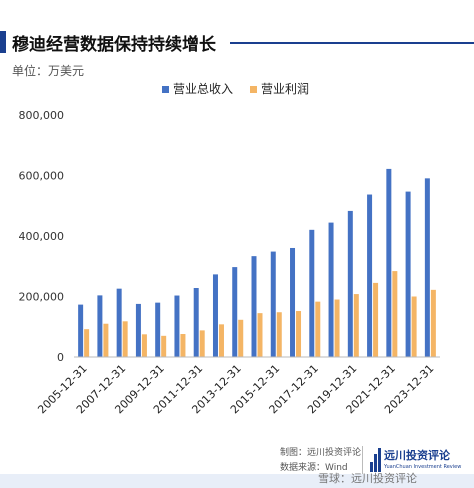 This screenshot has width=474, height=488. I want to click on page-title: 穆迪经营数据保持持续增长, so click(114, 45).